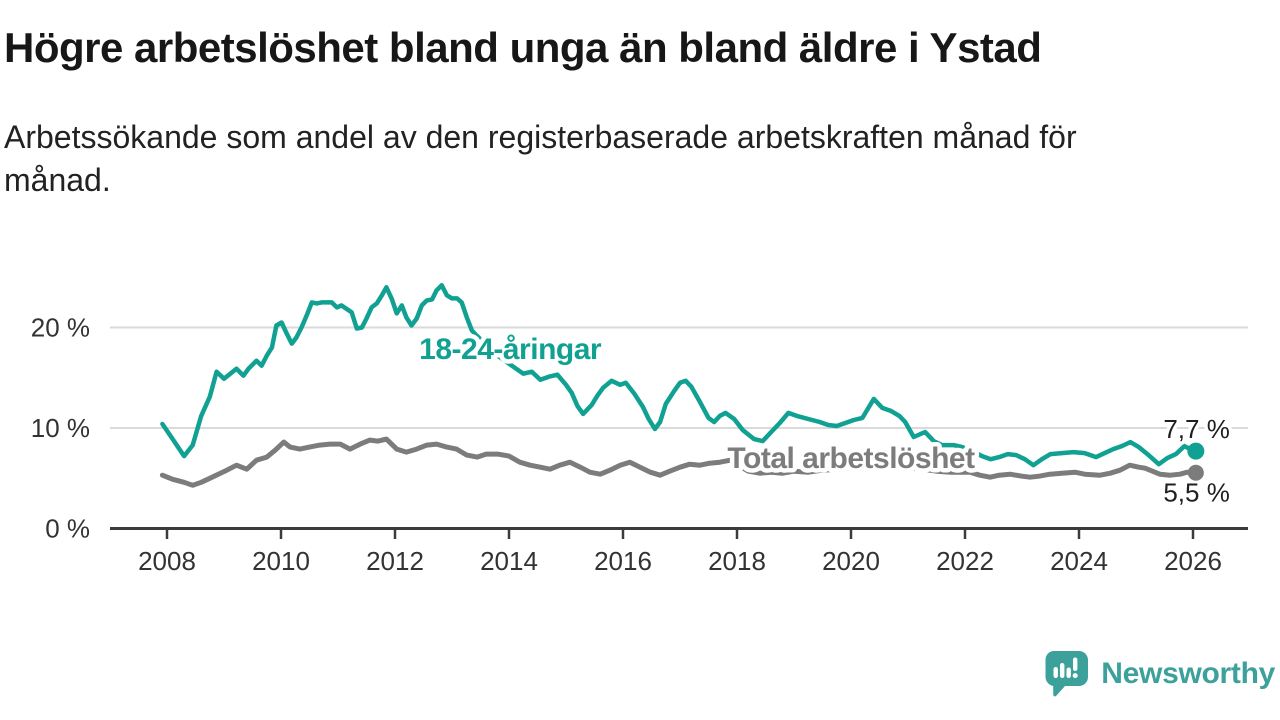 The height and width of the screenshot is (720, 1280). Describe the element at coordinates (737, 561) in the screenshot. I see `x-tick-label: 2018` at that location.